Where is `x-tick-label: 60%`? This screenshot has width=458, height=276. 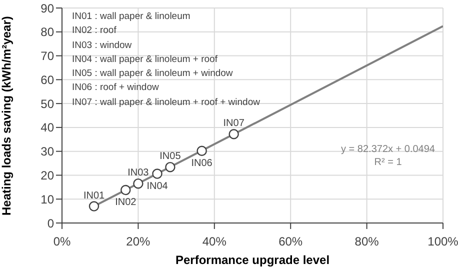
x-tick-label: 60% is located at coordinates (290, 241).